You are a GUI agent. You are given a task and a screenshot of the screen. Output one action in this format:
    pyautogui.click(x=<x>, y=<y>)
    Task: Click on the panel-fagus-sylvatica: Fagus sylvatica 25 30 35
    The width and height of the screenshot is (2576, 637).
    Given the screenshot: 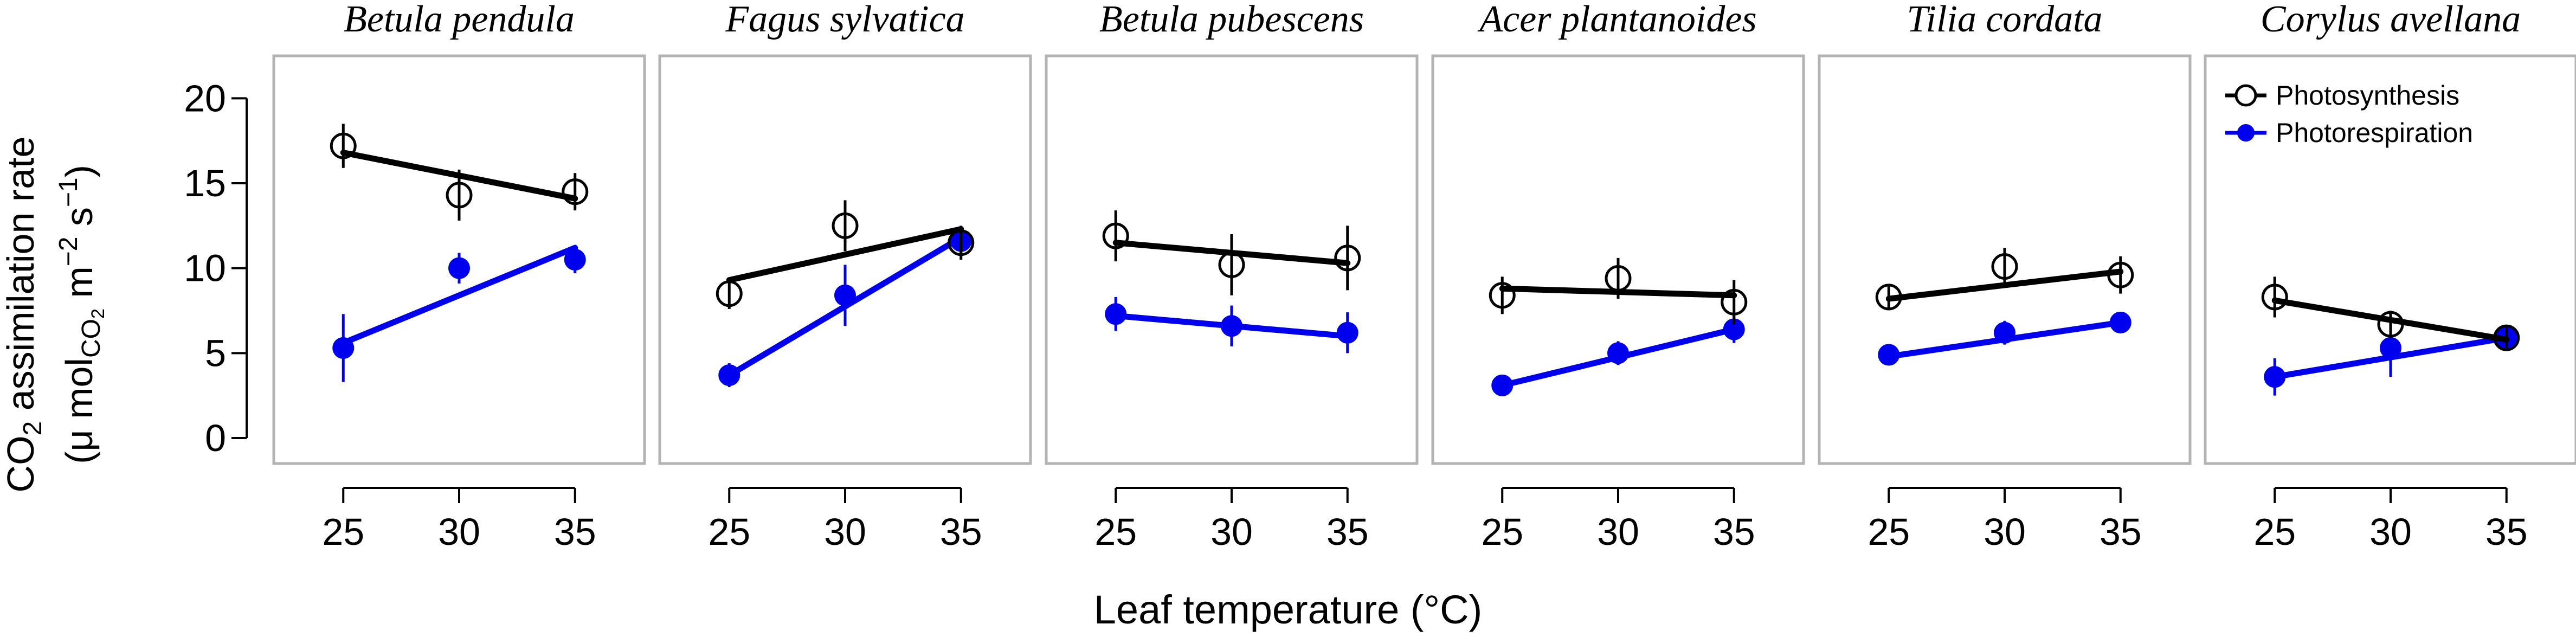 What is the action you would take?
    pyautogui.click(x=845, y=276)
    